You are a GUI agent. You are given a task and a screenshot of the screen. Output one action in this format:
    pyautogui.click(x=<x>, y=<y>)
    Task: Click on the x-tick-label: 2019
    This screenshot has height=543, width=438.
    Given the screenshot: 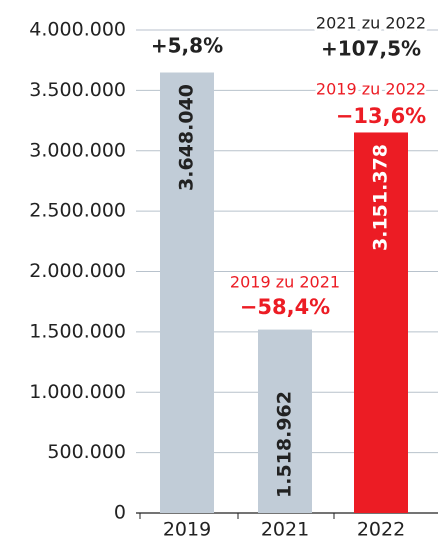 What is the action you would take?
    pyautogui.click(x=187, y=530)
    